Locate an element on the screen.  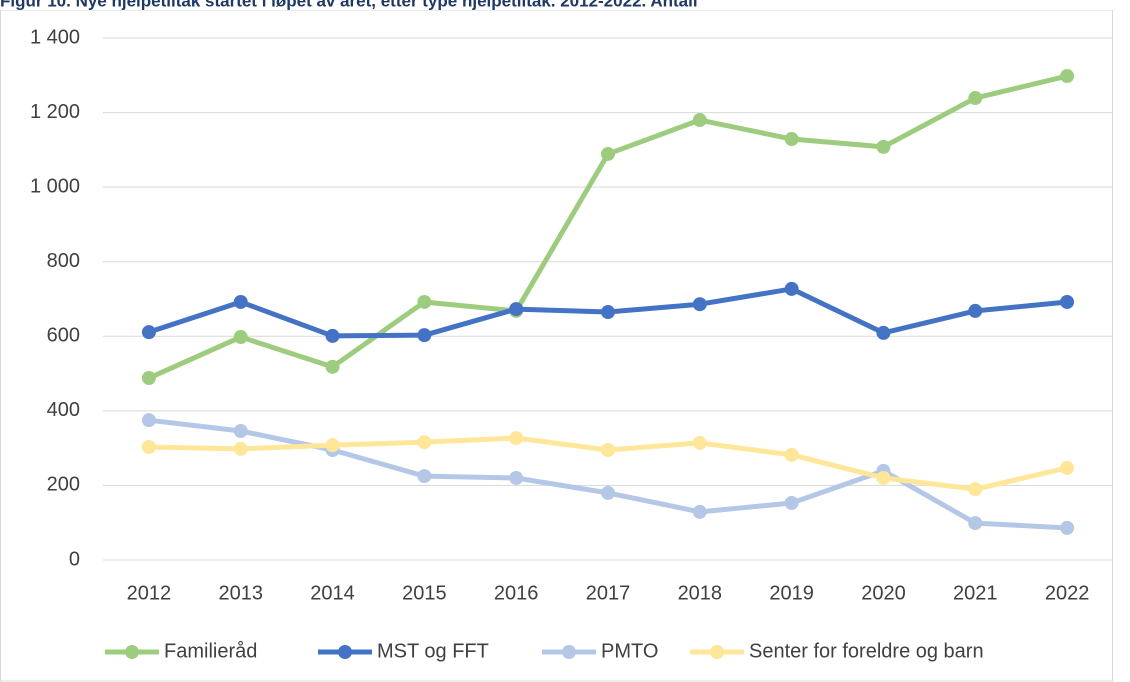
x-tick-label: 2014 is located at coordinates (332, 593).